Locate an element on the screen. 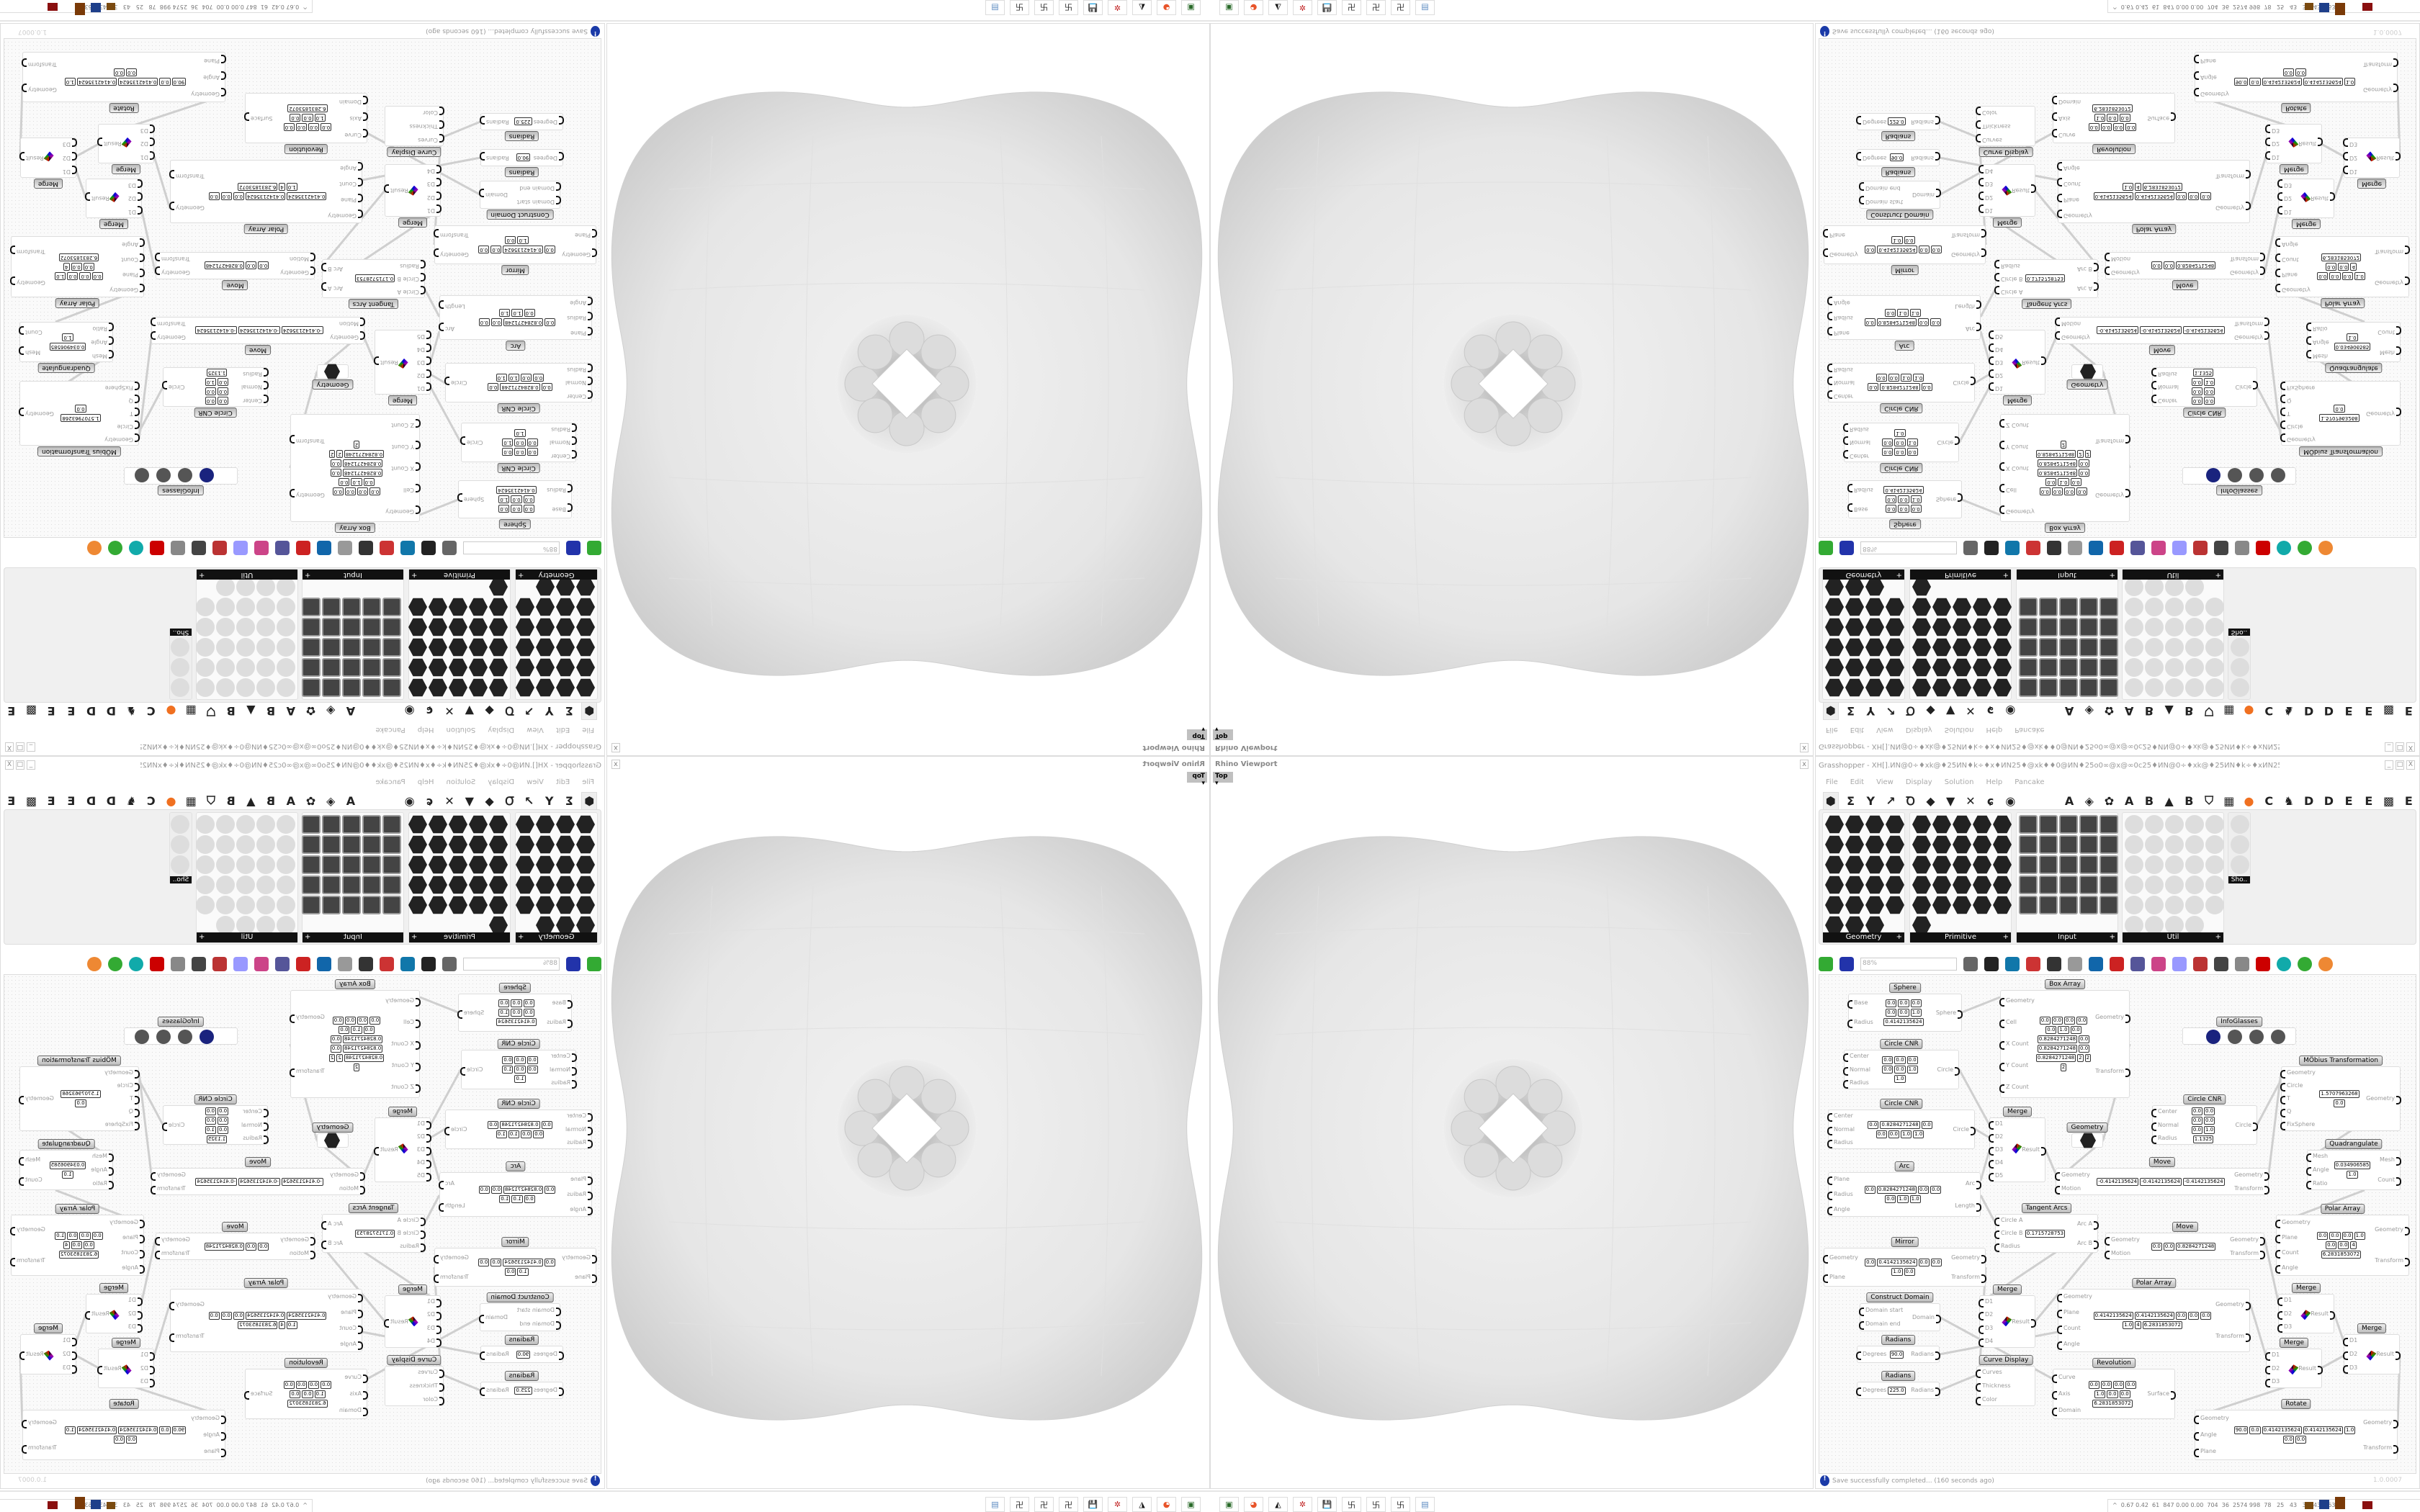  input-param: FixSphere is located at coordinates (2301, 387).